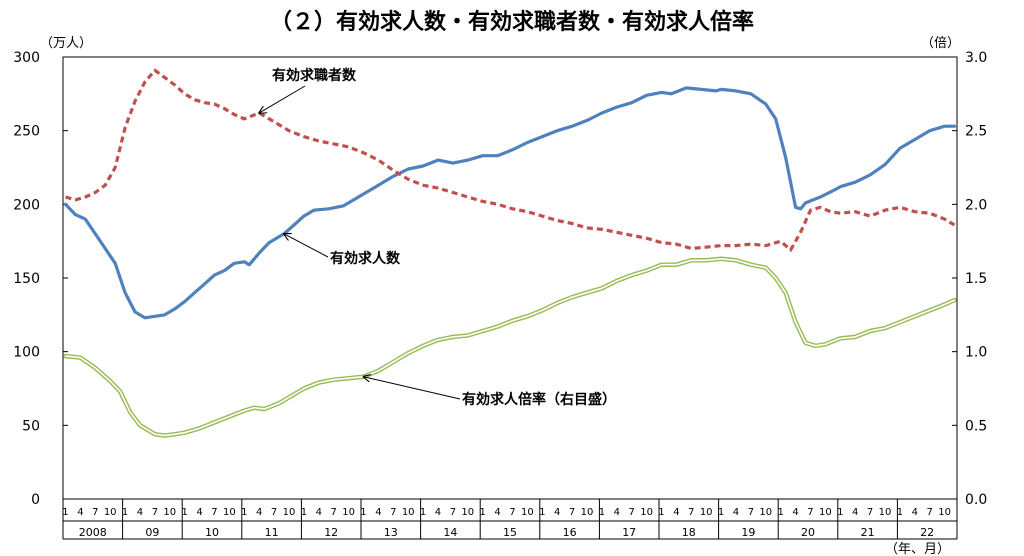 The image size is (1024, 556). What do you see at coordinates (93, 532) in the screenshot?
I see `year-label: 2008` at bounding box center [93, 532].